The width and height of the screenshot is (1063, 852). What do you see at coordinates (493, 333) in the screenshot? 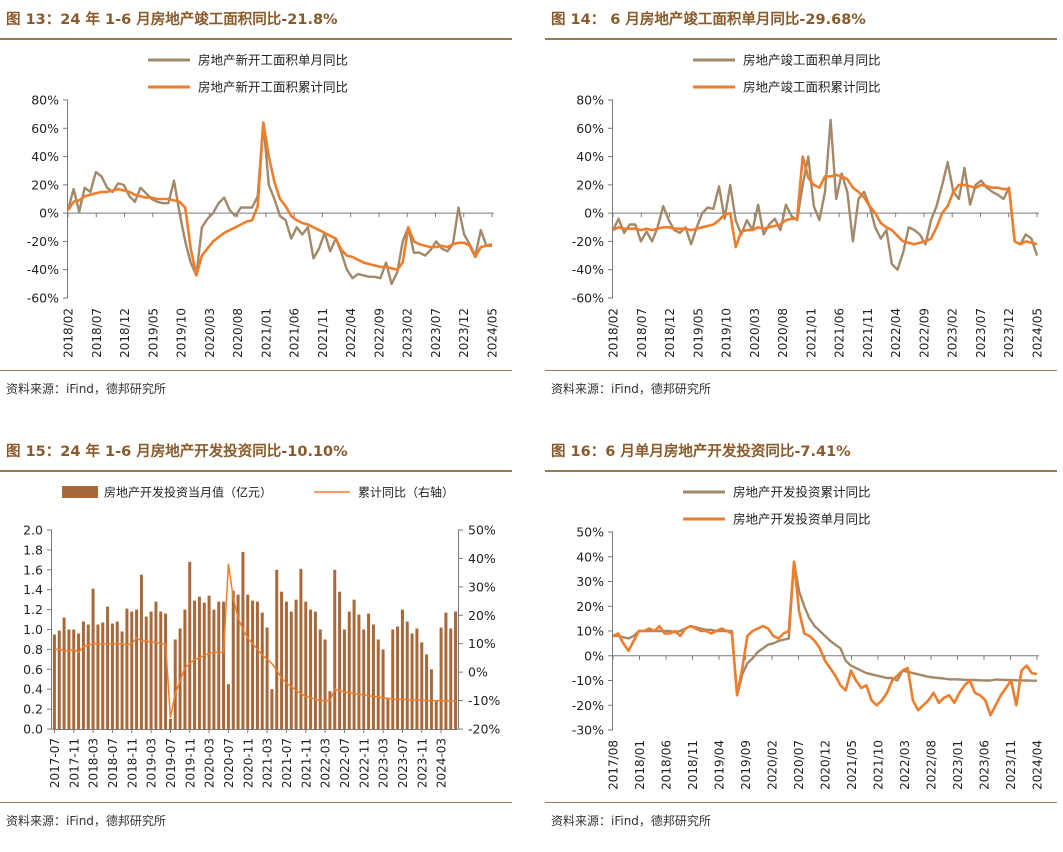
I see `x-tick-label: 2024/05` at bounding box center [493, 333].